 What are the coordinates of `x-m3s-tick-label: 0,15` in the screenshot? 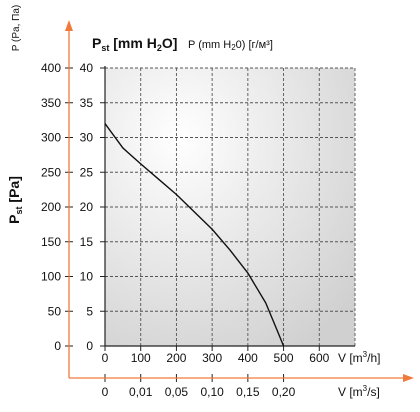 It's located at (248, 392).